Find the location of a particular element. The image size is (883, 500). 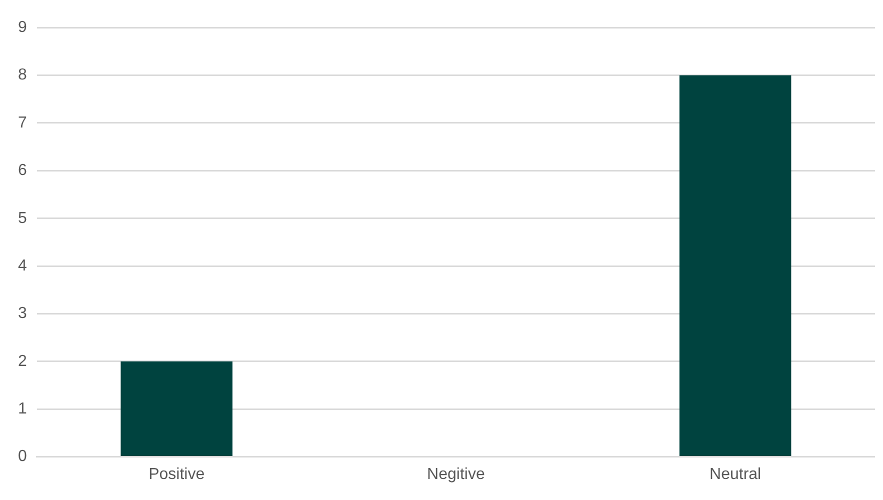

y-tick-label: 0 is located at coordinates (22, 457).